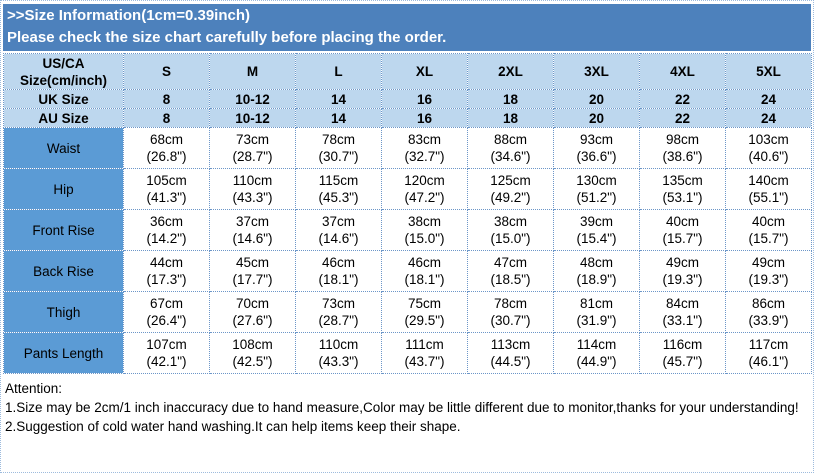  I want to click on measurement-cell: 44cm (17.3"), so click(166, 271).